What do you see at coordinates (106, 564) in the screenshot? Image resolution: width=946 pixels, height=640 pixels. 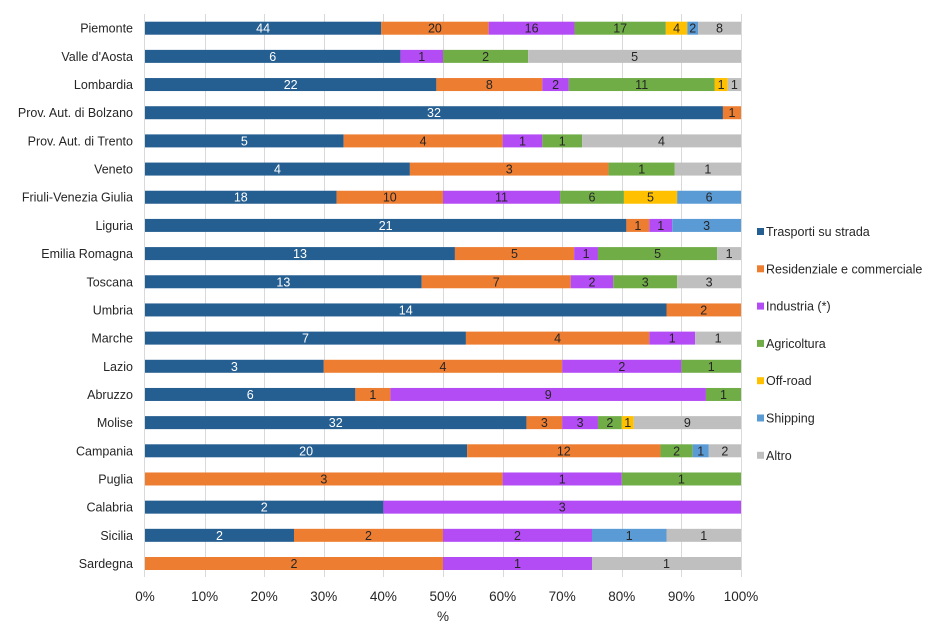 I see `category-label: Sardegna` at bounding box center [106, 564].